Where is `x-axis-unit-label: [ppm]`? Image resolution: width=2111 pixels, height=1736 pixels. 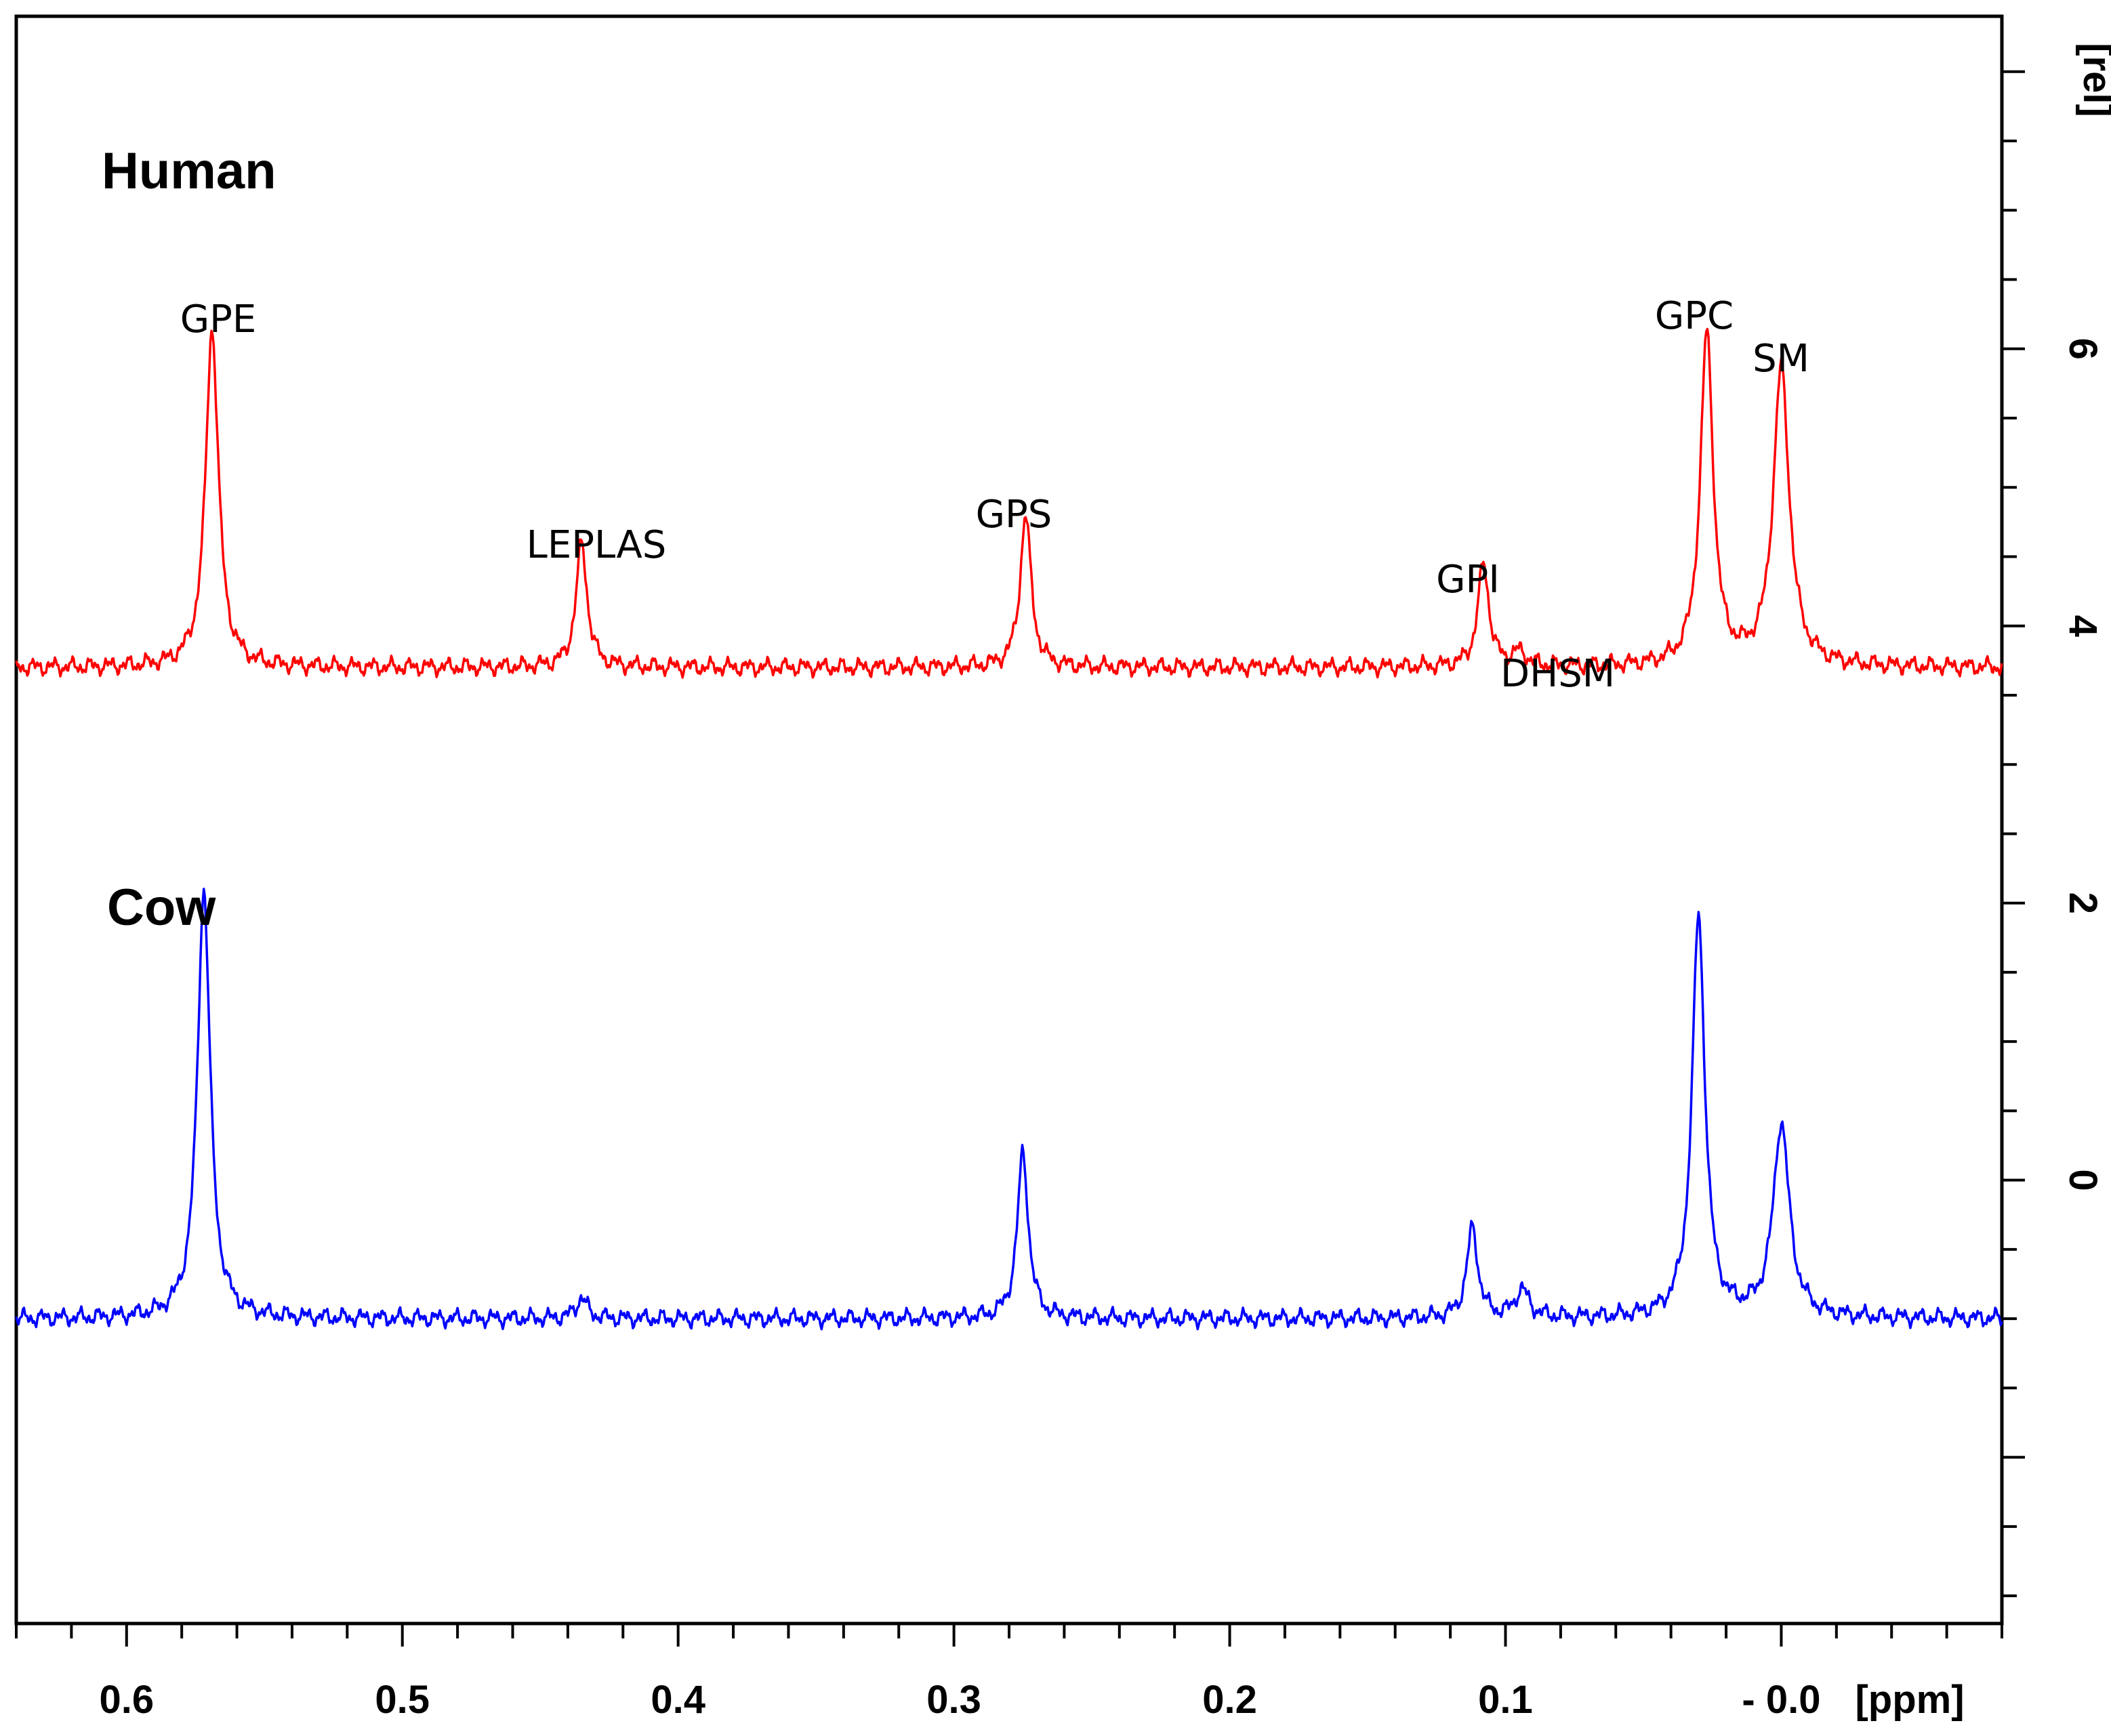 x-axis-unit-label: [ppm] is located at coordinates (1909, 1700).